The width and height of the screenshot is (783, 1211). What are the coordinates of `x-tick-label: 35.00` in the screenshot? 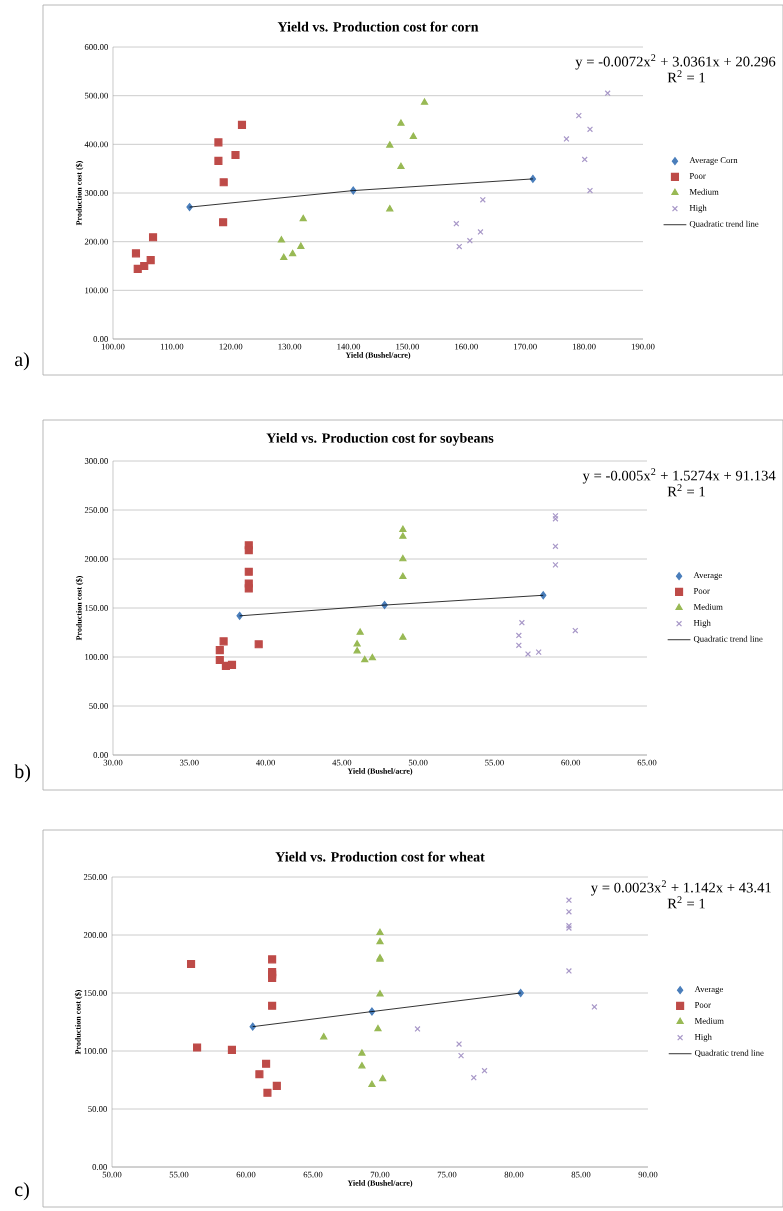 It's located at (189, 762).